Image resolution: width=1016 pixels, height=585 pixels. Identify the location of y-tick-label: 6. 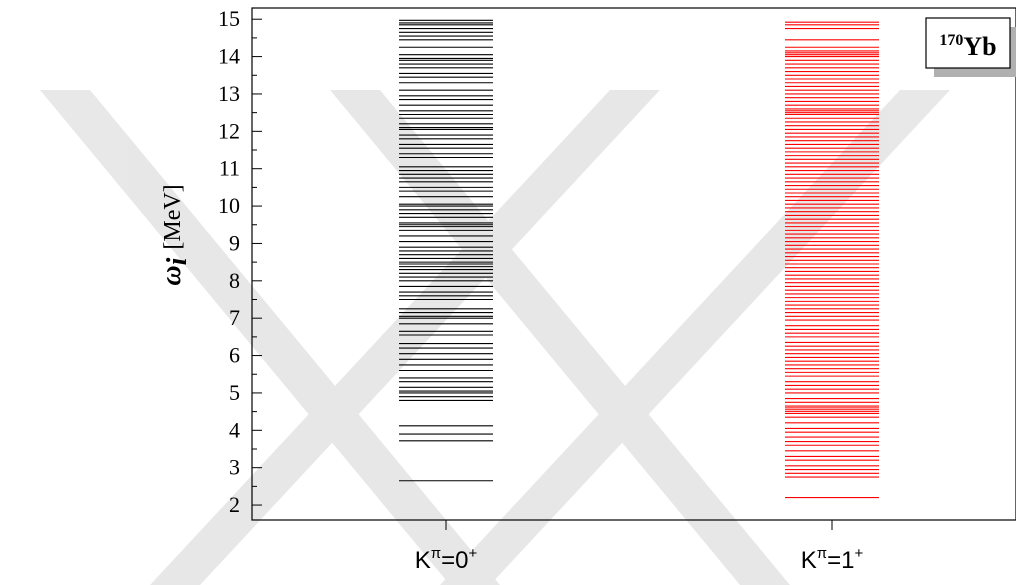
(234, 355).